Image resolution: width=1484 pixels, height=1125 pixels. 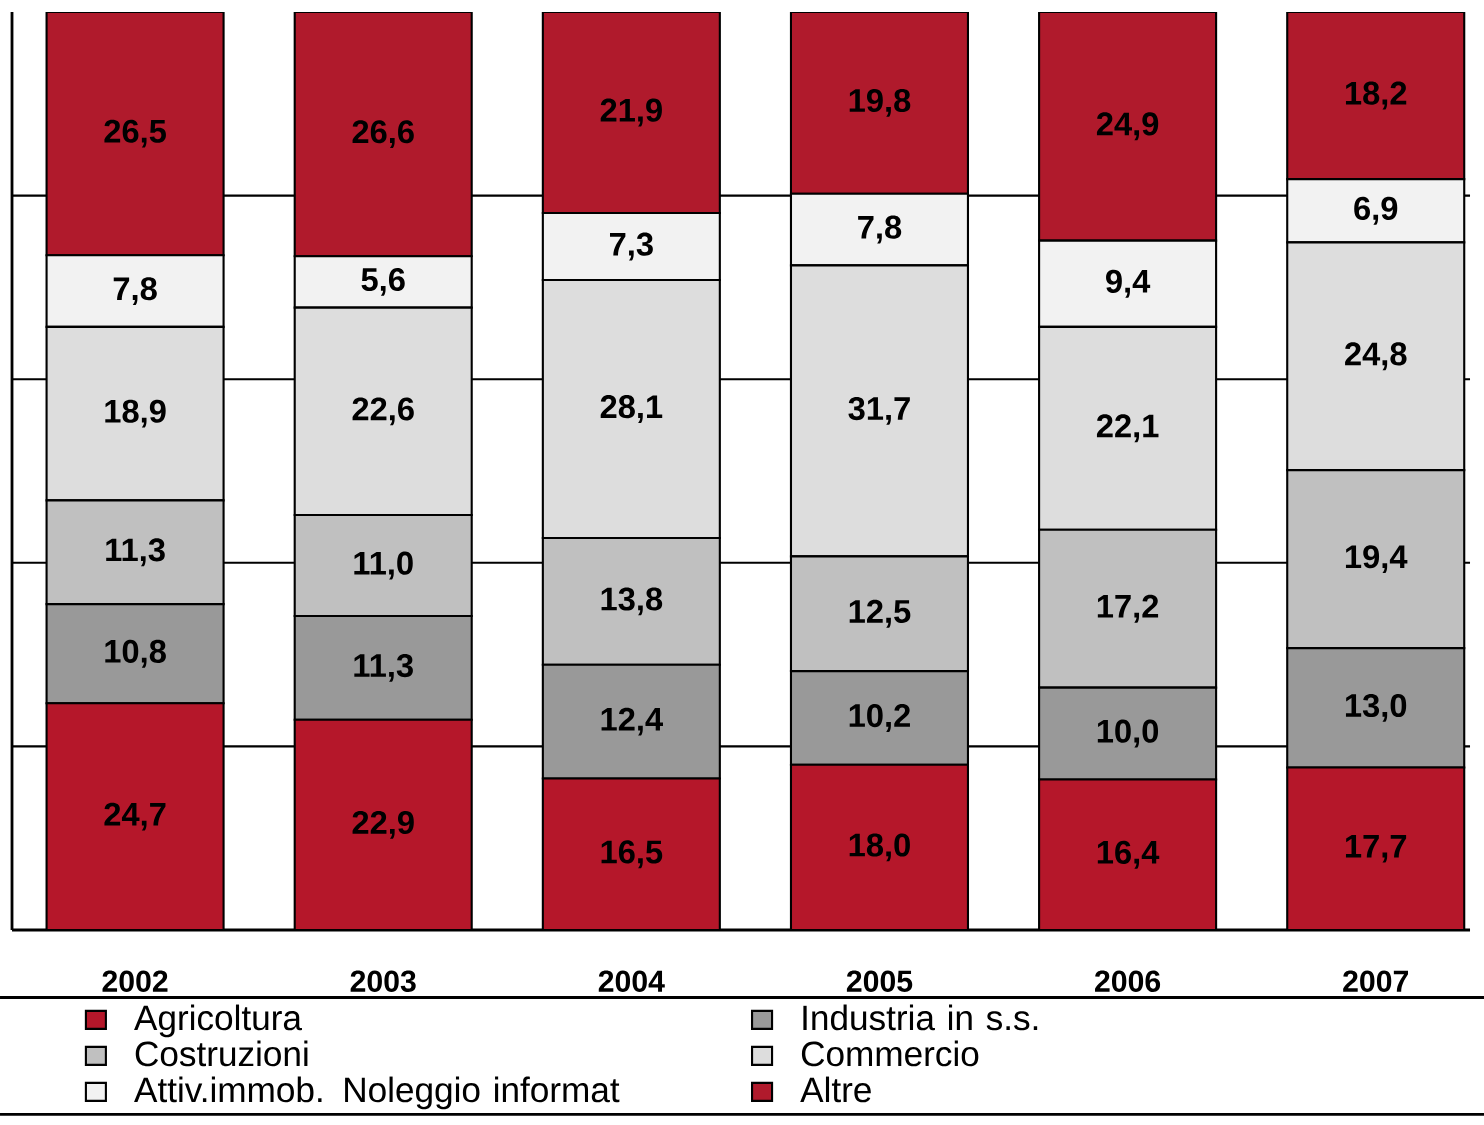 What do you see at coordinates (383, 981) in the screenshot?
I see `x-tick-label: 2003` at bounding box center [383, 981].